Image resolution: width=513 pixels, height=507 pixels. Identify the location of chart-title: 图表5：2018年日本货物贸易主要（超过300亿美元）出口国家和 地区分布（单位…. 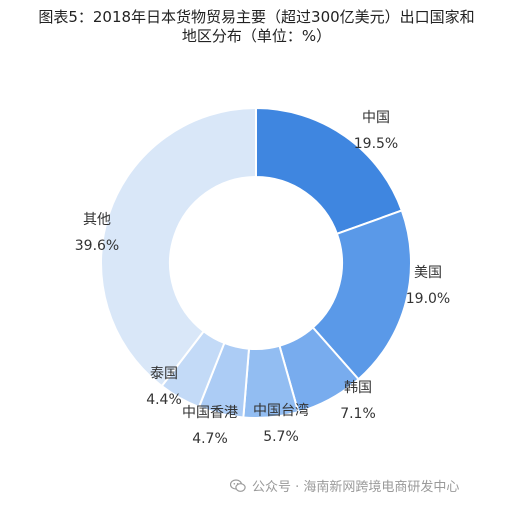
(256, 27).